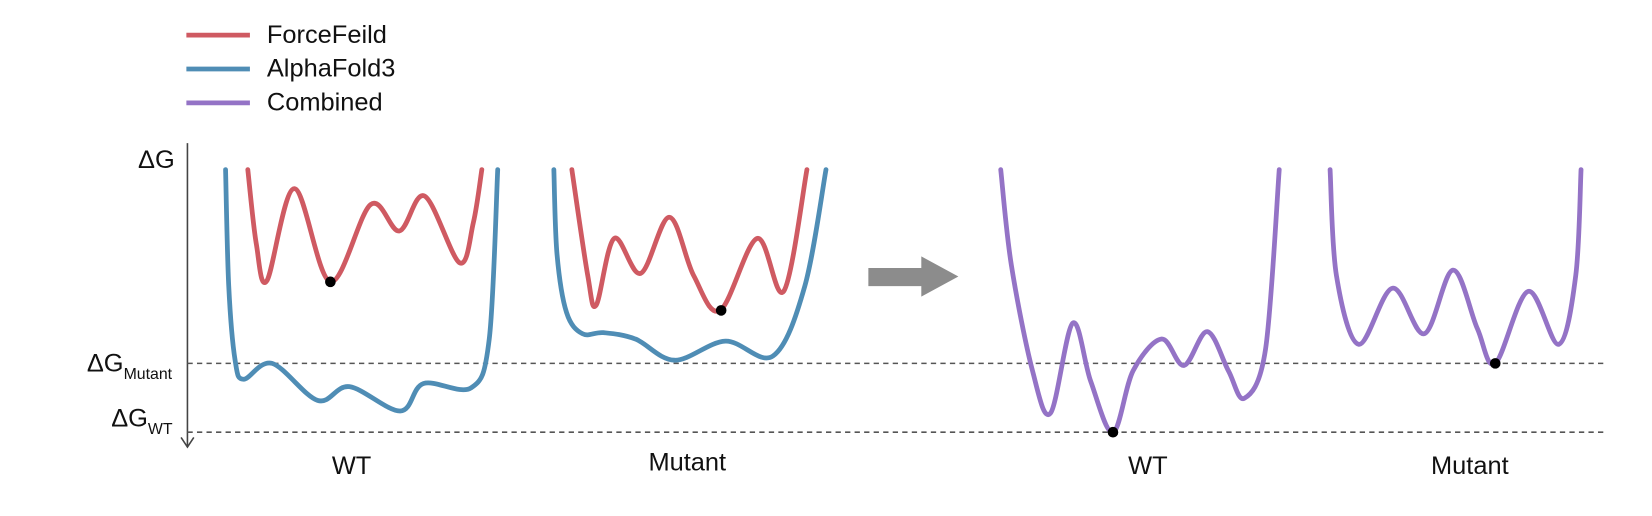  I want to click on level-label: ΔGMutant, so click(130, 366).